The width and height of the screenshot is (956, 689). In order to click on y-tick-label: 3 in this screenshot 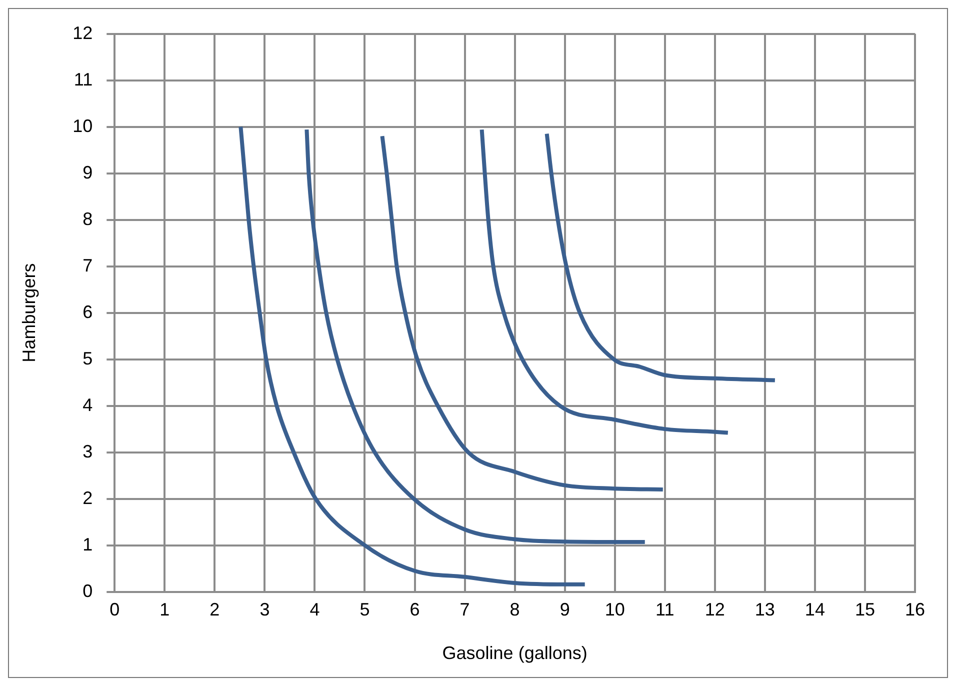, I will do `click(87, 451)`.